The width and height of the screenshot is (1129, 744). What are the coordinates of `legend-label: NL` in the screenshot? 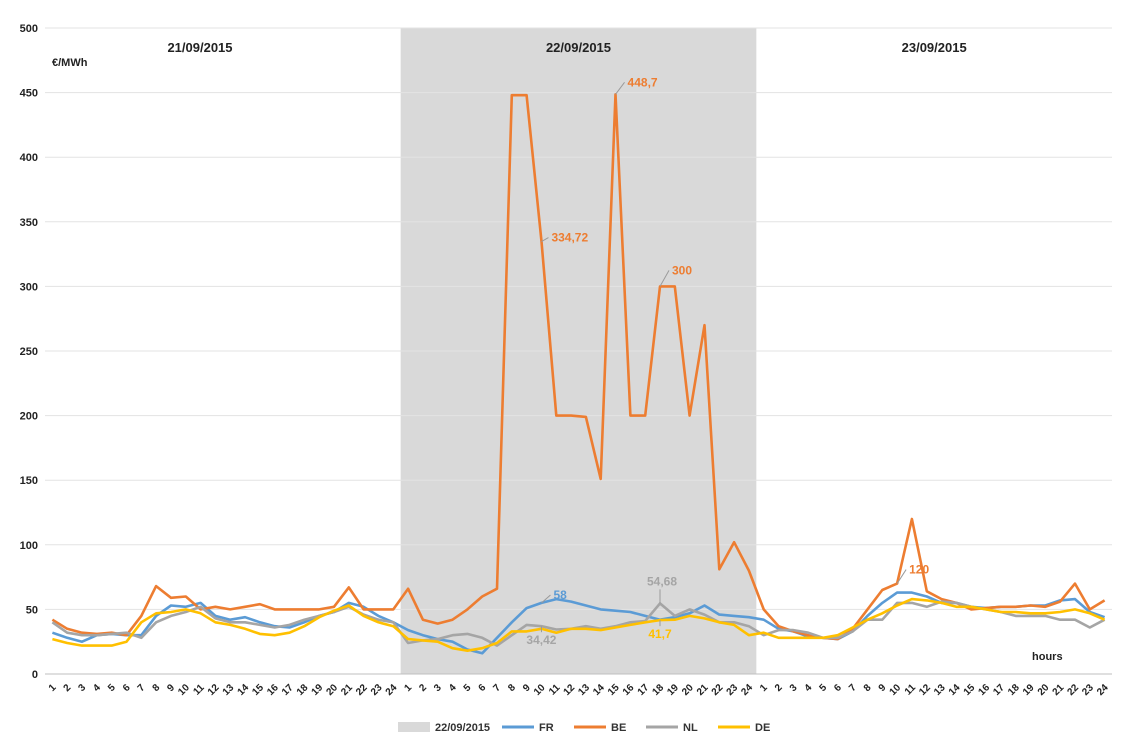 It's located at (690, 728).